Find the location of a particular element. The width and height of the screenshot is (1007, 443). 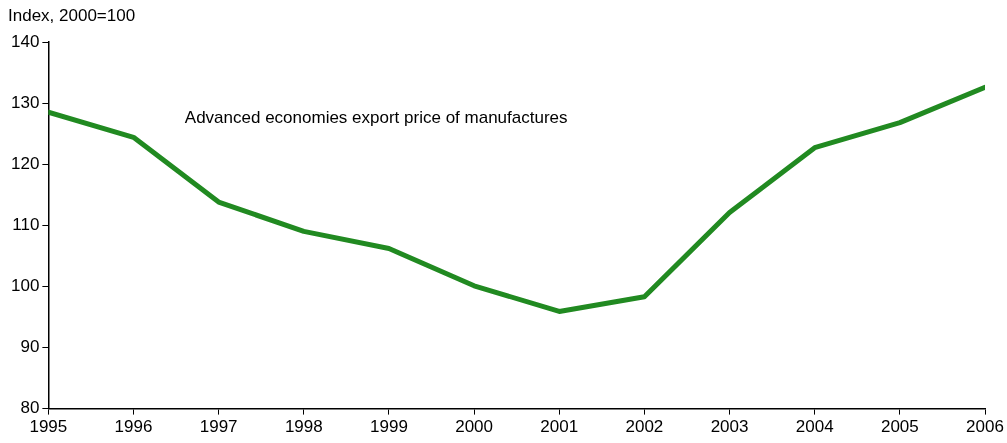

x-tick-label: 2002 is located at coordinates (644, 427).